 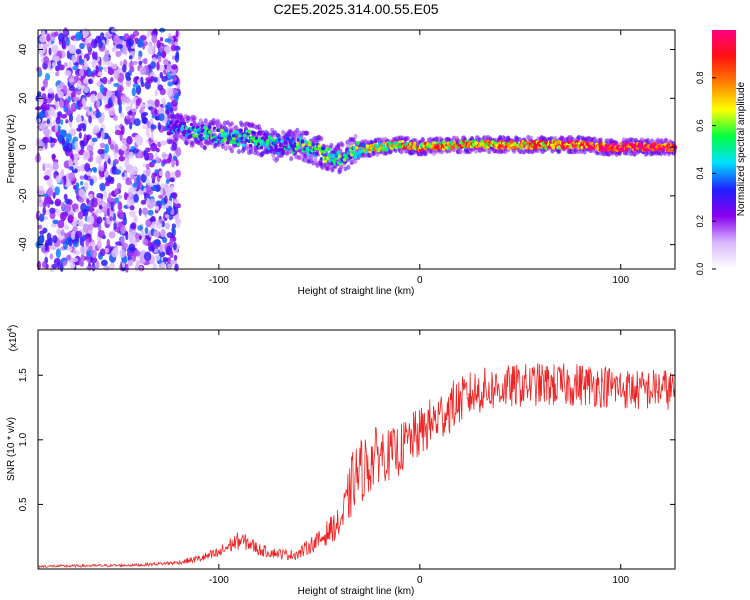 I want to click on colorbar-tick-label: 0.0, so click(x=700, y=269).